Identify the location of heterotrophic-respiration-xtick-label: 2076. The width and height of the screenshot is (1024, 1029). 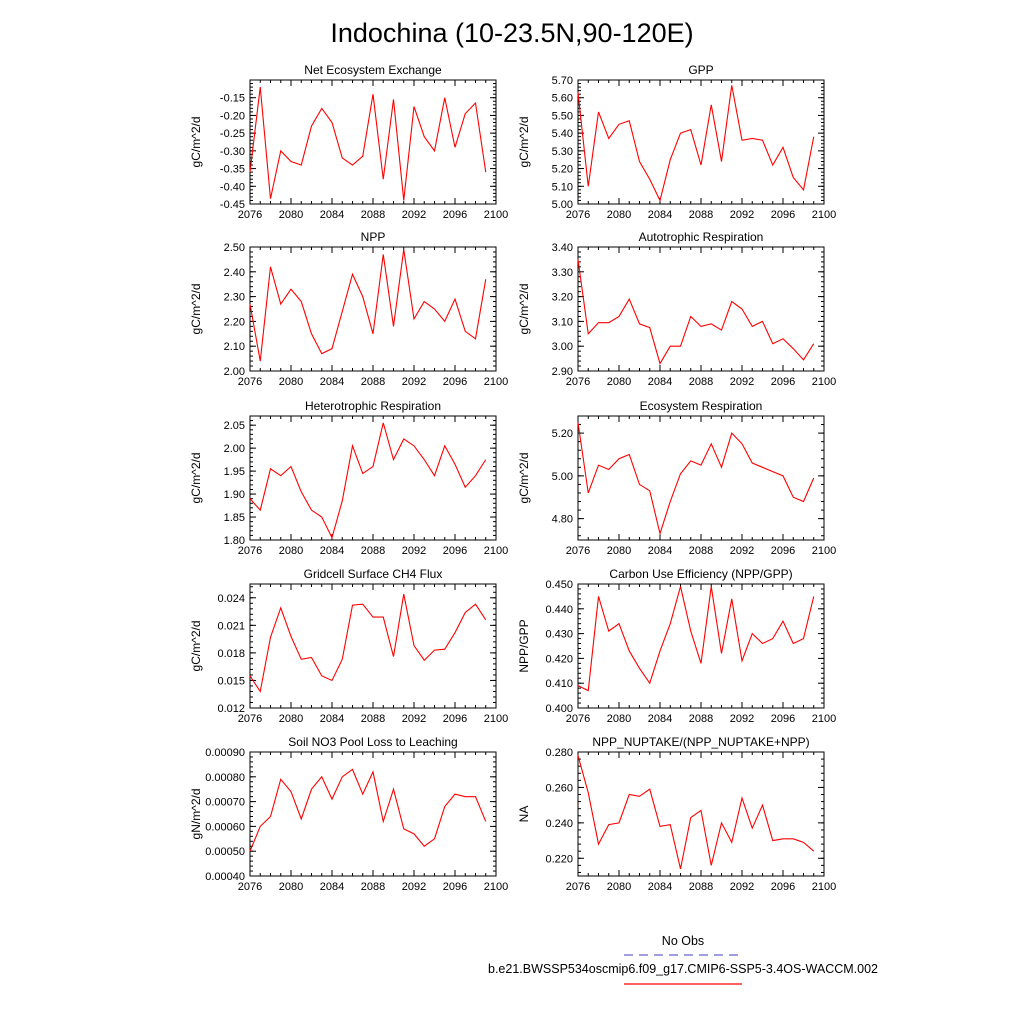
(250, 551).